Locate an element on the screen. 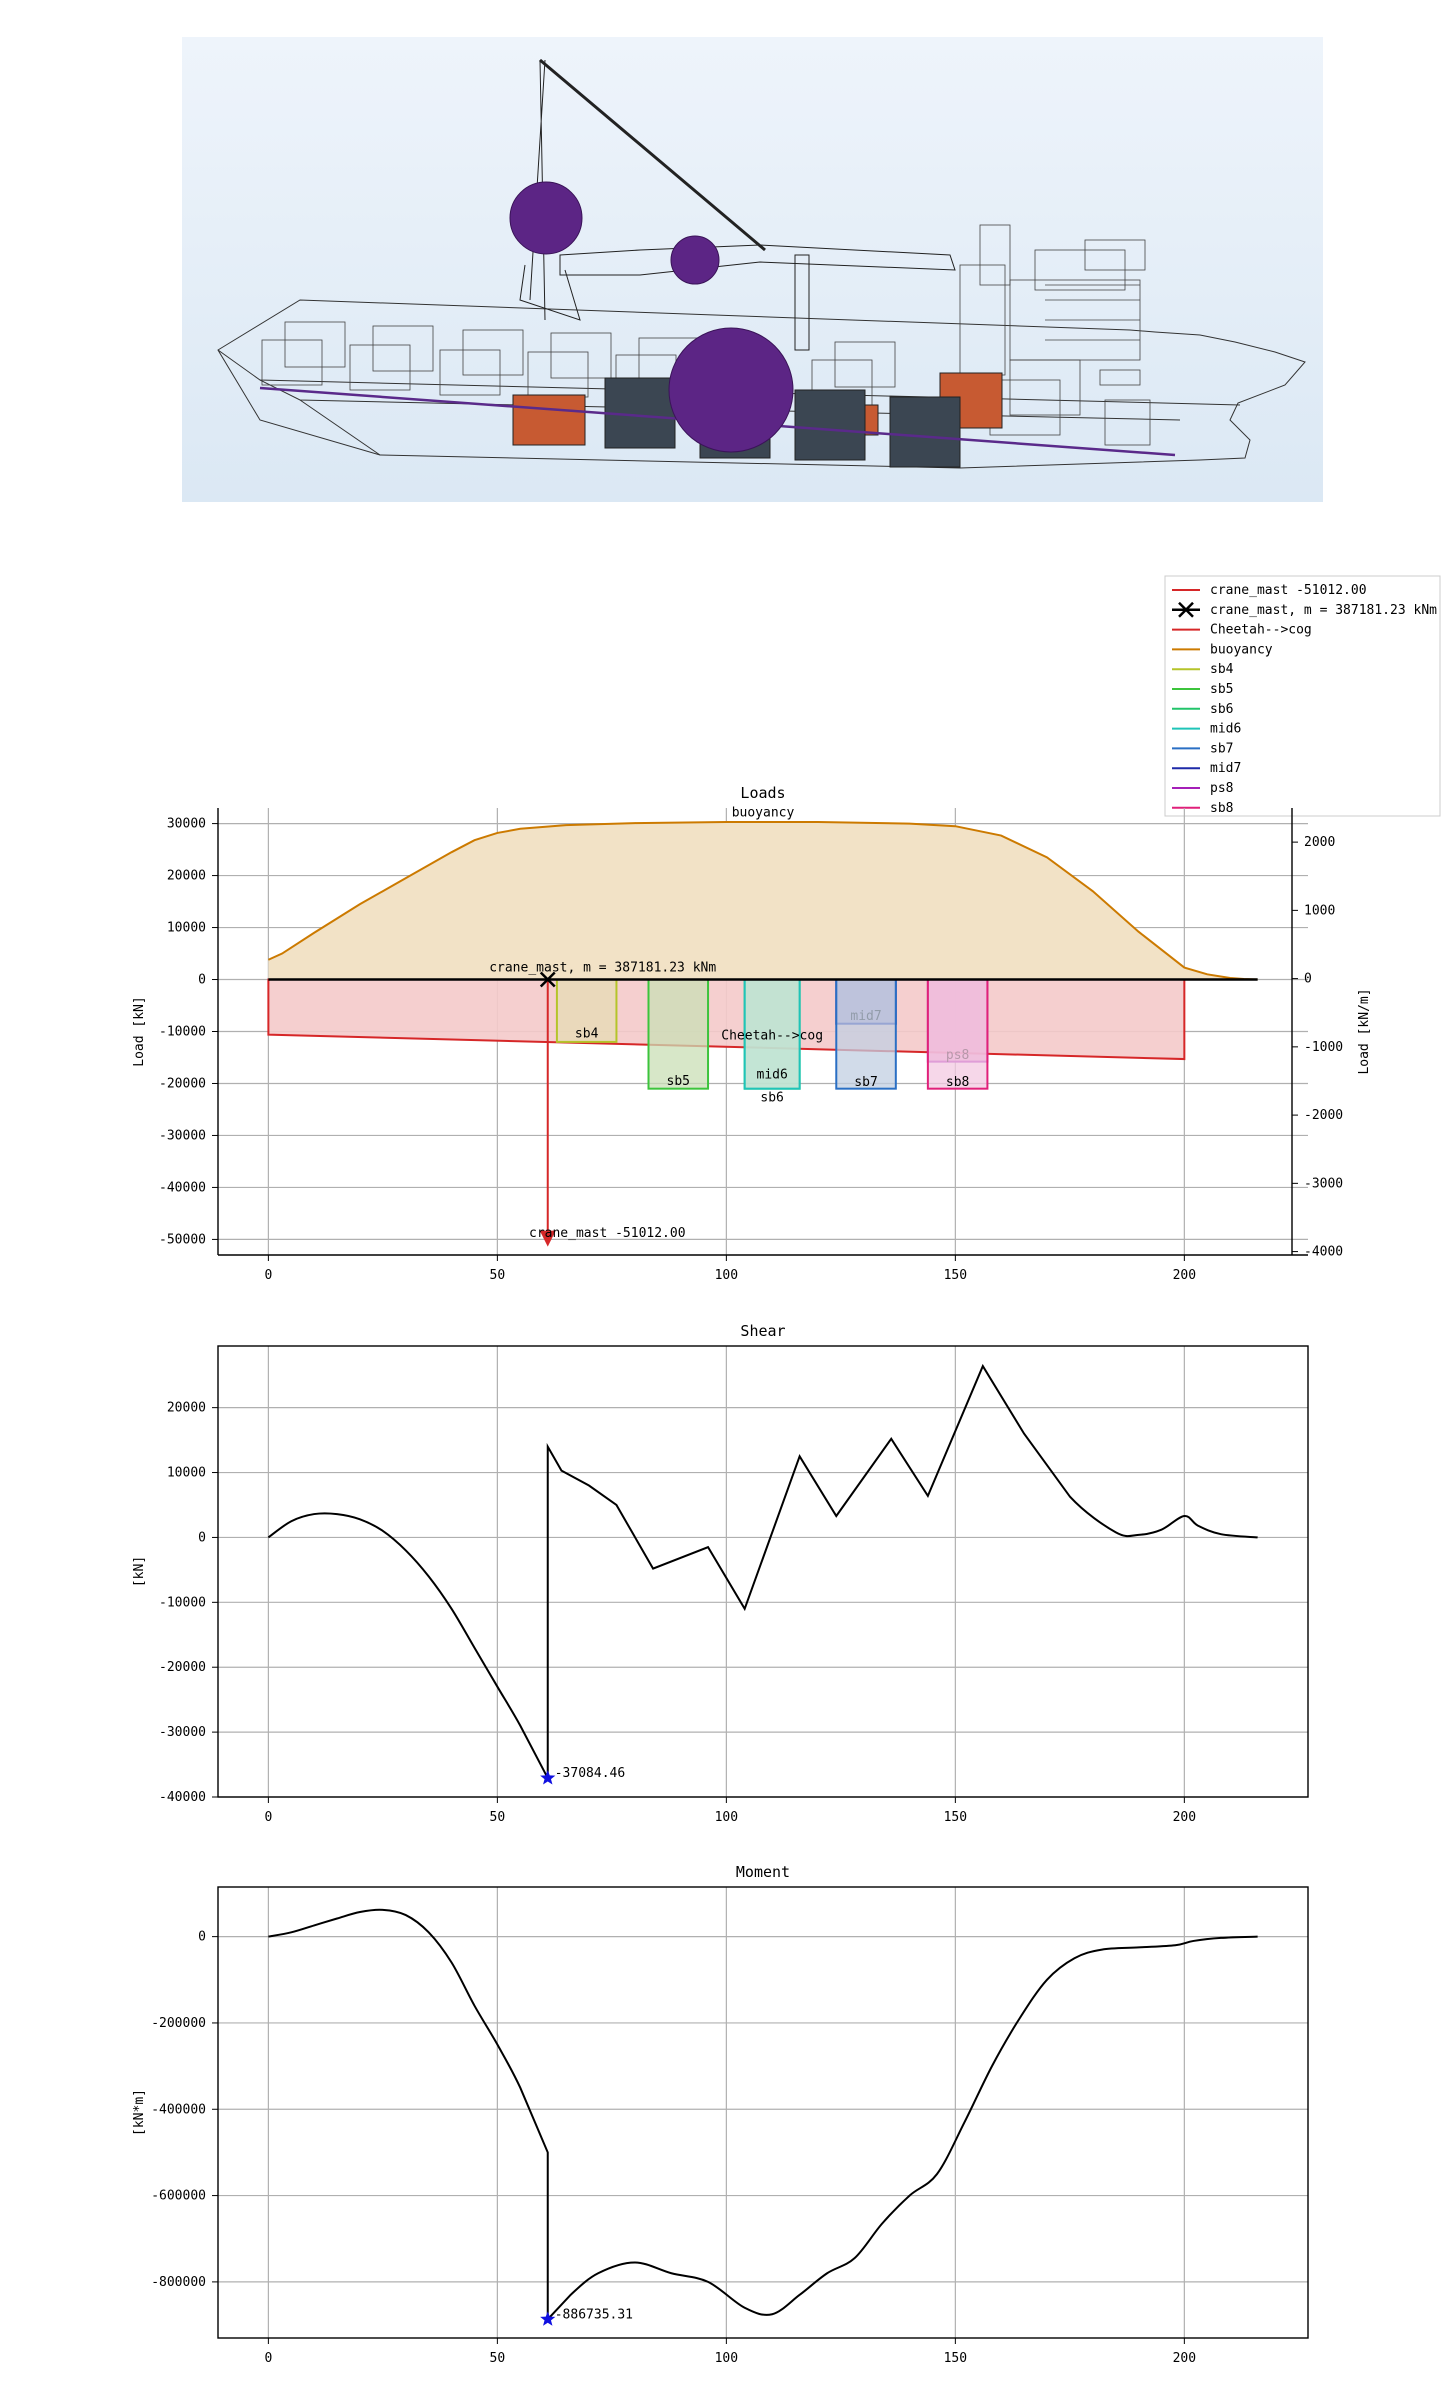  legend-label: sb7 is located at coordinates (1221, 748).